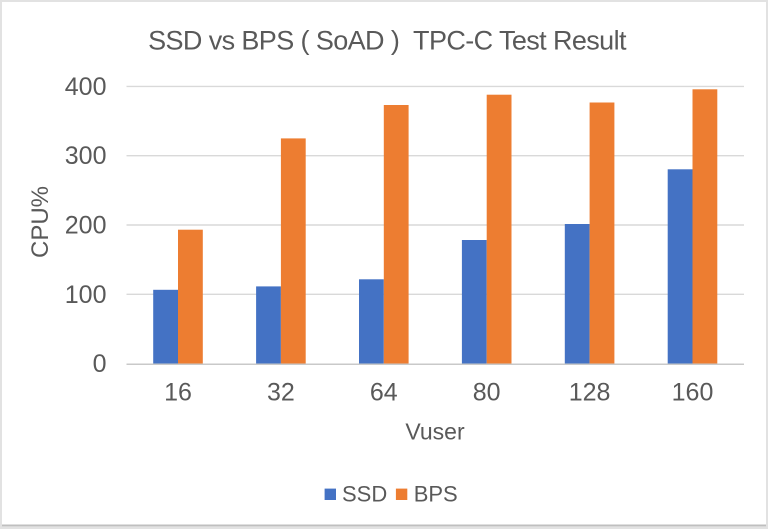  Describe the element at coordinates (86, 226) in the screenshot. I see `svg-text: 200` at that location.